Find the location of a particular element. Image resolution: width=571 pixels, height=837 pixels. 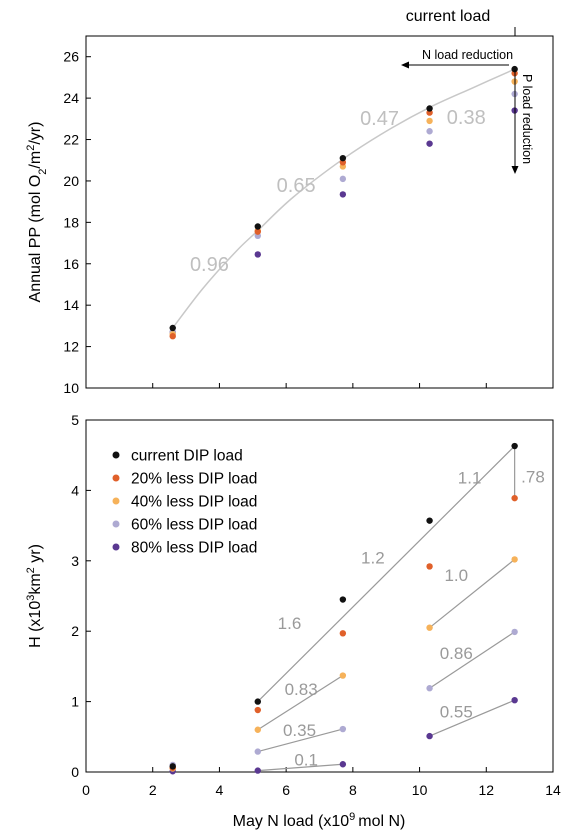

p-reduction-annotation: P load reduction is located at coordinates (527, 119).